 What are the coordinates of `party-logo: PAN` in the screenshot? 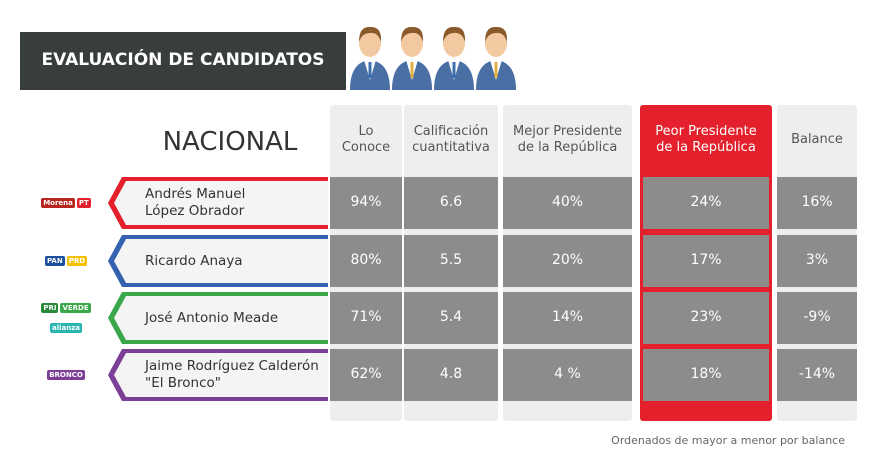 It's located at (54, 261).